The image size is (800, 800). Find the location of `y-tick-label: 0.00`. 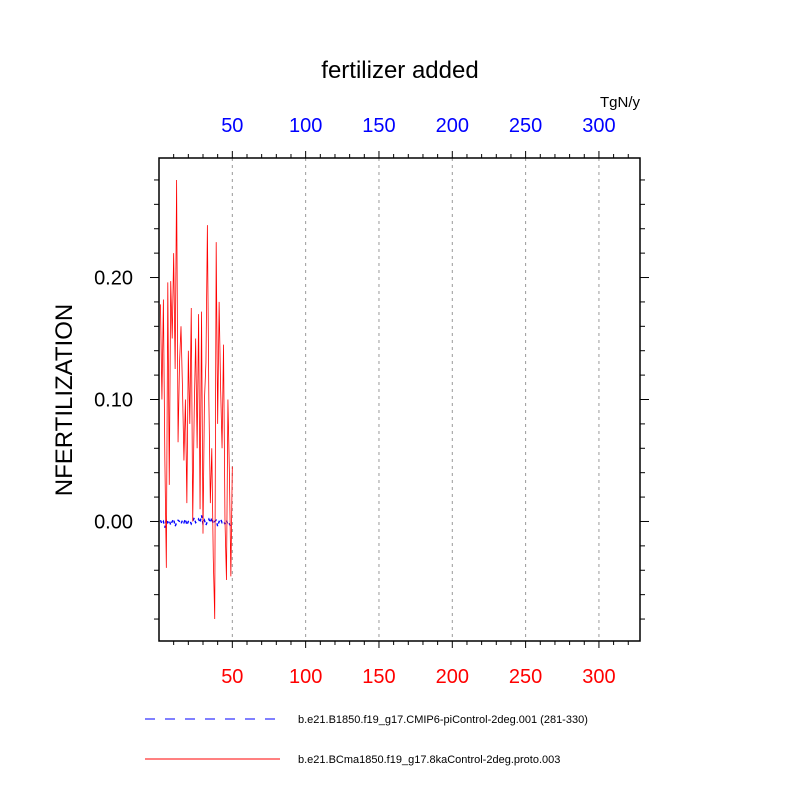

y-tick-label: 0.00 is located at coordinates (113, 522).